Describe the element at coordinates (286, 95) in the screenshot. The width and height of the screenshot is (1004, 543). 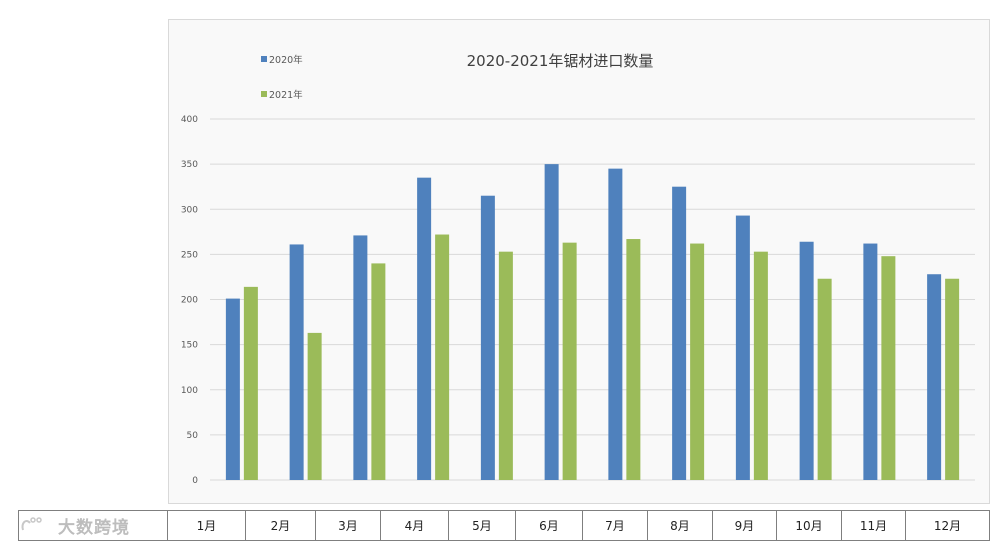
I see `legend-label-2021: 2021年` at that location.